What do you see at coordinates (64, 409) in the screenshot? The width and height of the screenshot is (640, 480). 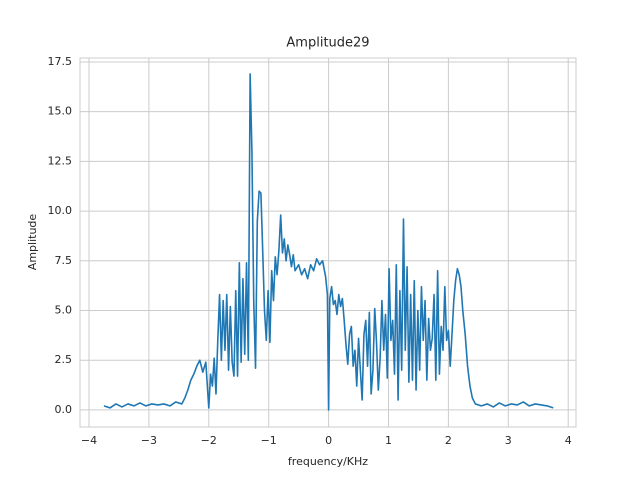 I see `y-tick-label: 0.0` at bounding box center [64, 409].